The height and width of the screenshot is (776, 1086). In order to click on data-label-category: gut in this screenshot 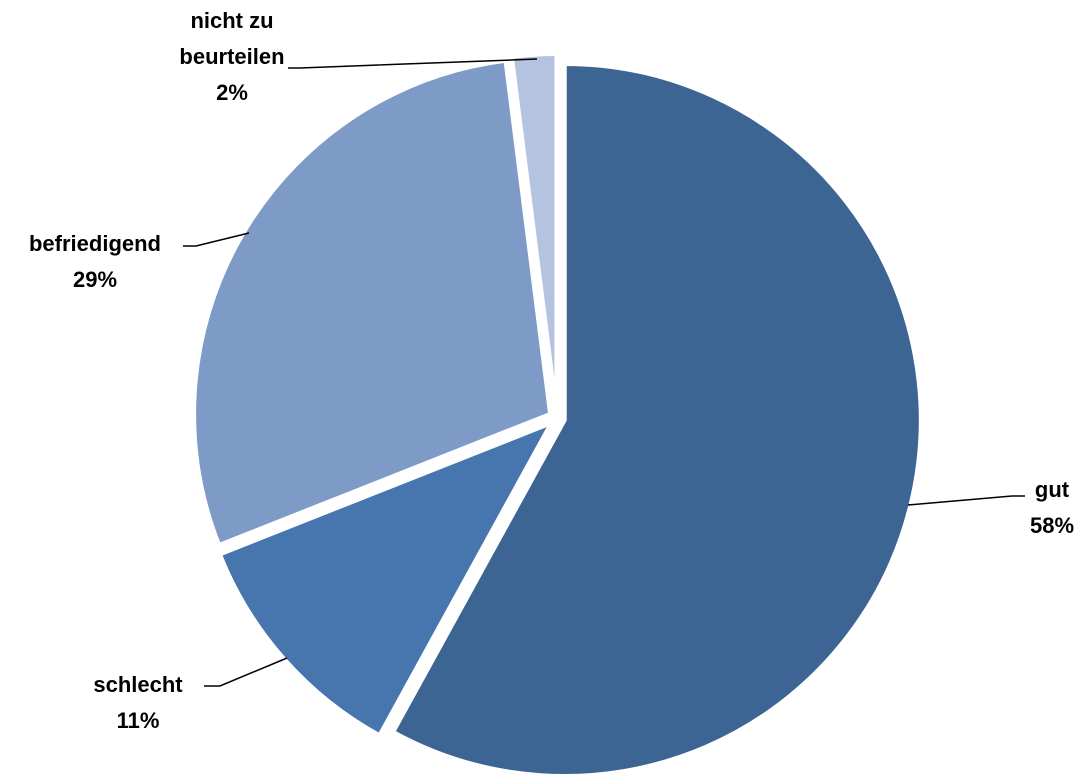, I will do `click(1052, 489)`.